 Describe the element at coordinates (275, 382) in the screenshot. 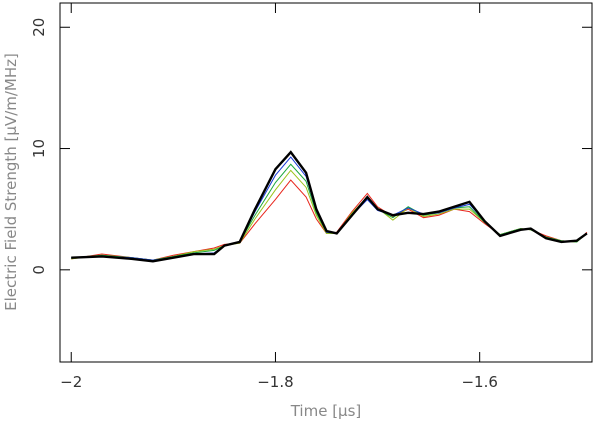

I see `x-tick-label: −1.8` at that location.